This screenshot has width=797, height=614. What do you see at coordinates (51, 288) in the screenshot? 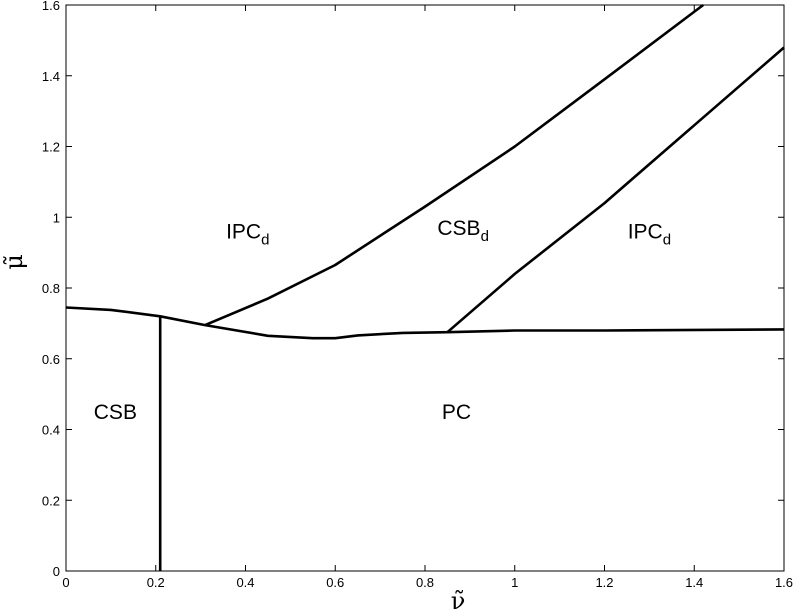
I see `y-tick-label: 0.8` at bounding box center [51, 288].